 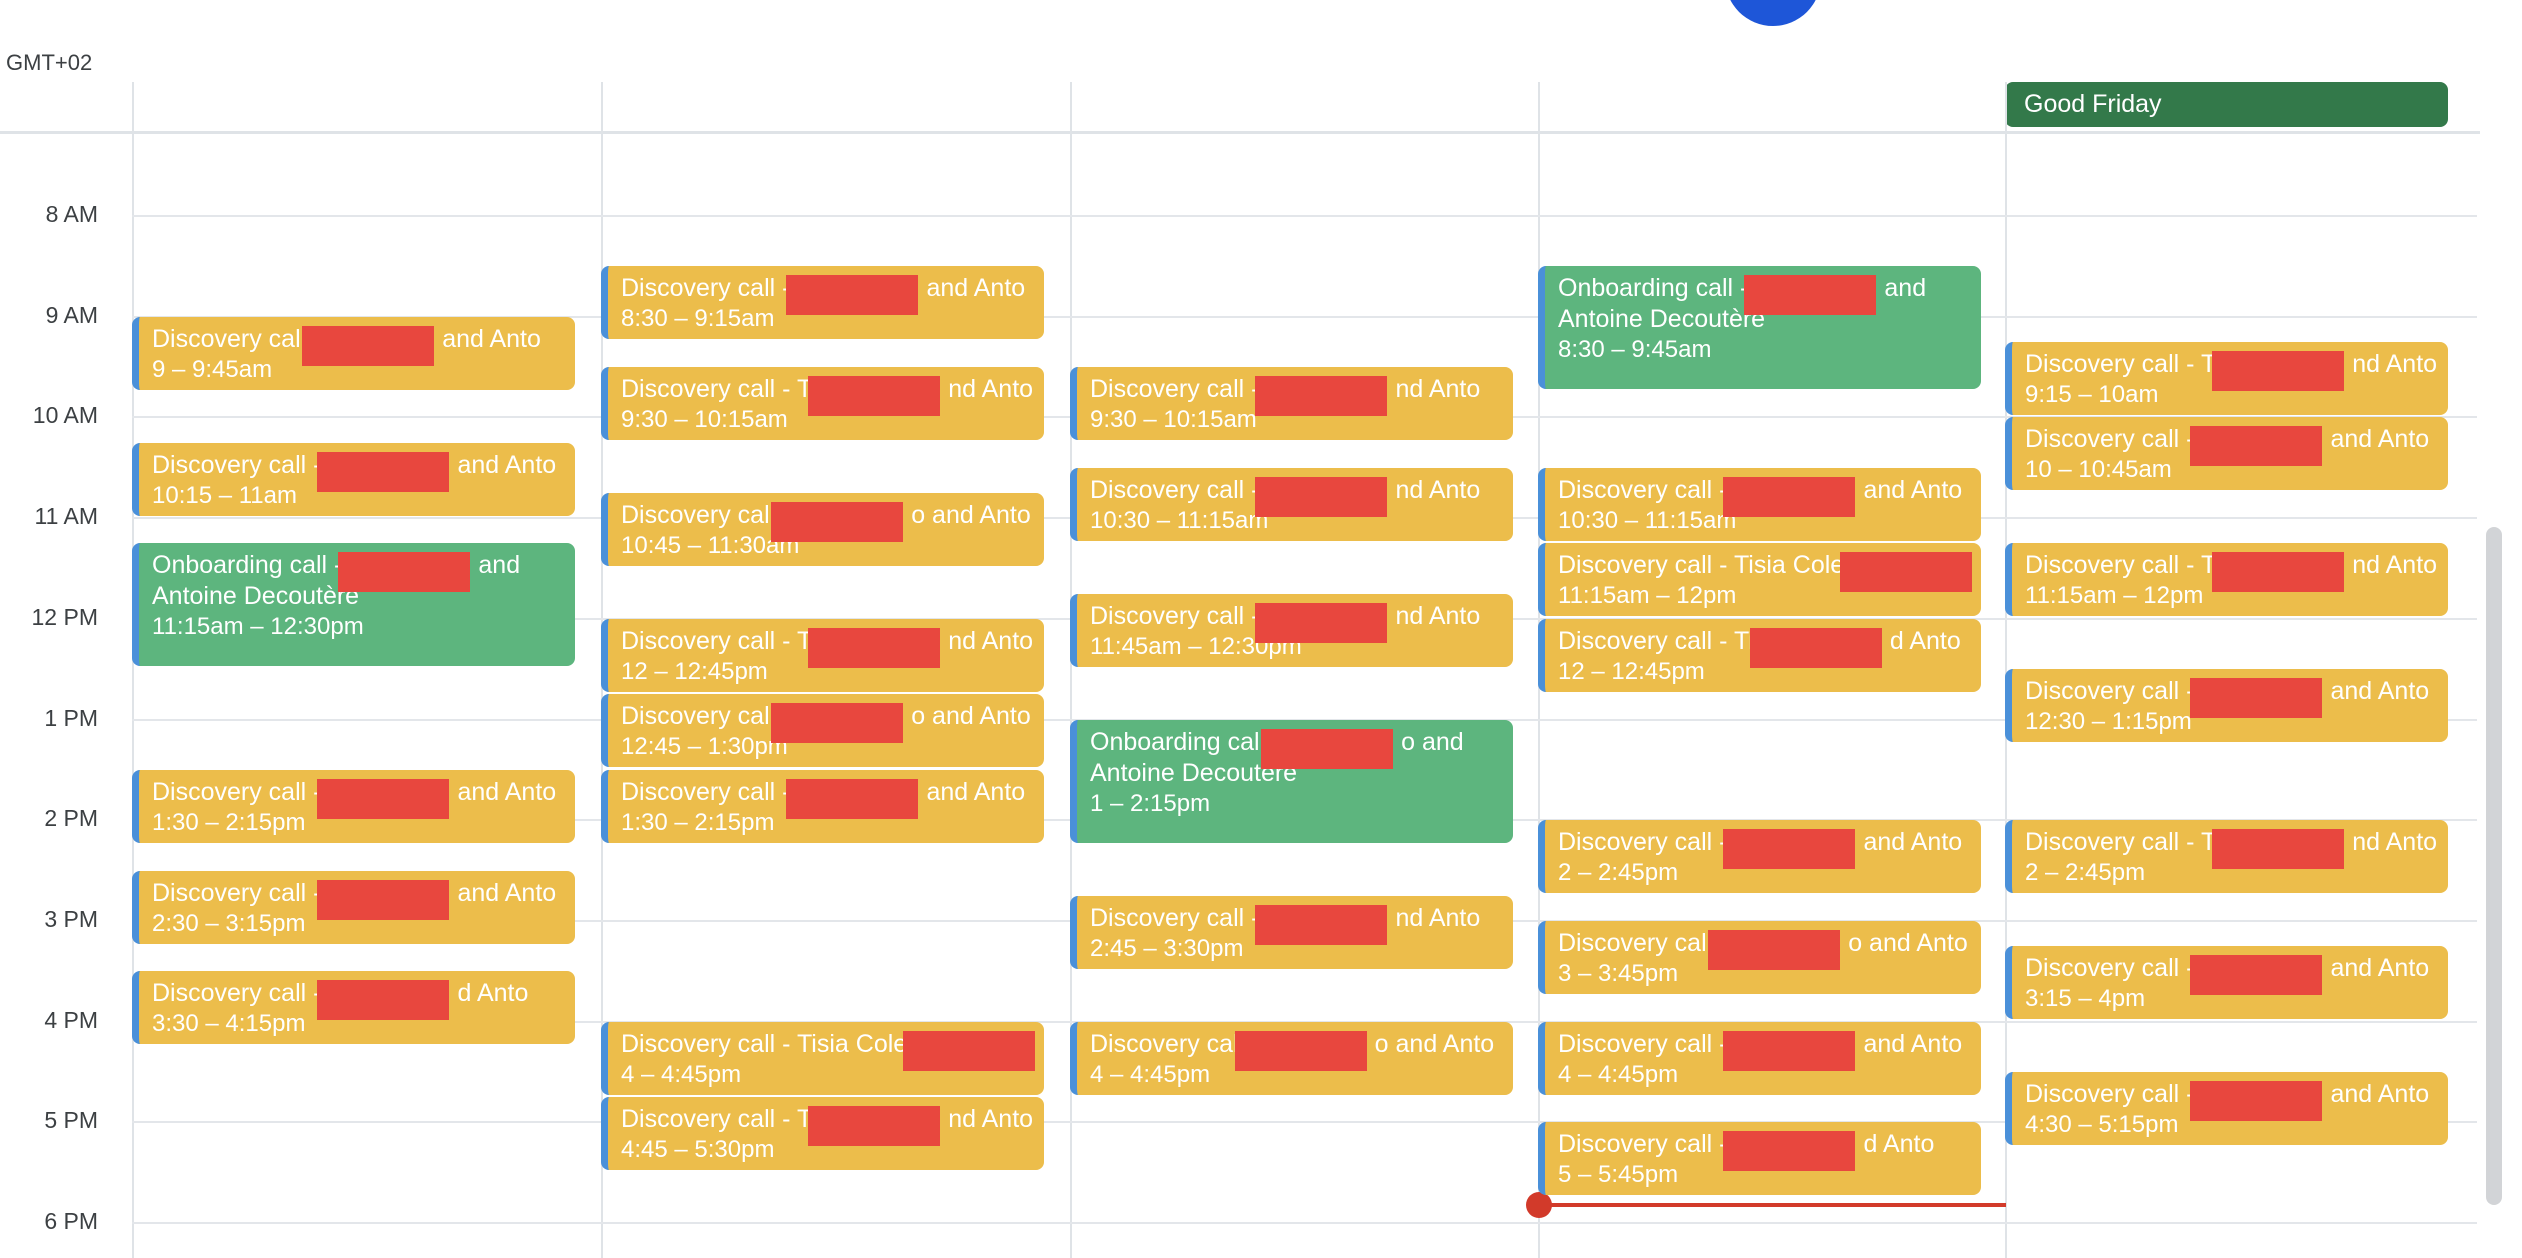 What do you see at coordinates (71, 1221) in the screenshot?
I see `hour-label: 6 PM` at bounding box center [71, 1221].